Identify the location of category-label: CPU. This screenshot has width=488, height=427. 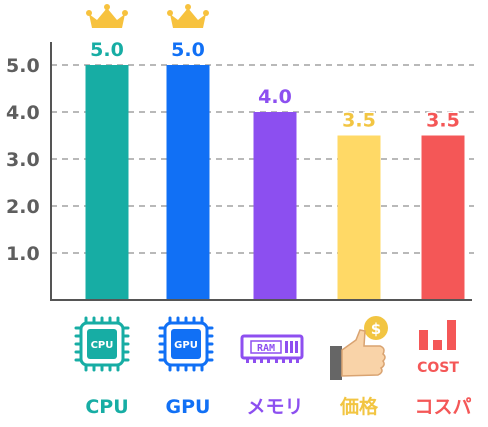
(106, 407).